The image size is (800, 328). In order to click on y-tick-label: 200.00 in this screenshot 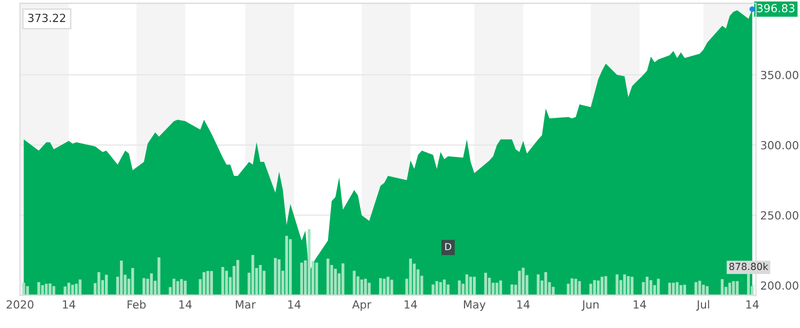, I will do `click(779, 285)`.